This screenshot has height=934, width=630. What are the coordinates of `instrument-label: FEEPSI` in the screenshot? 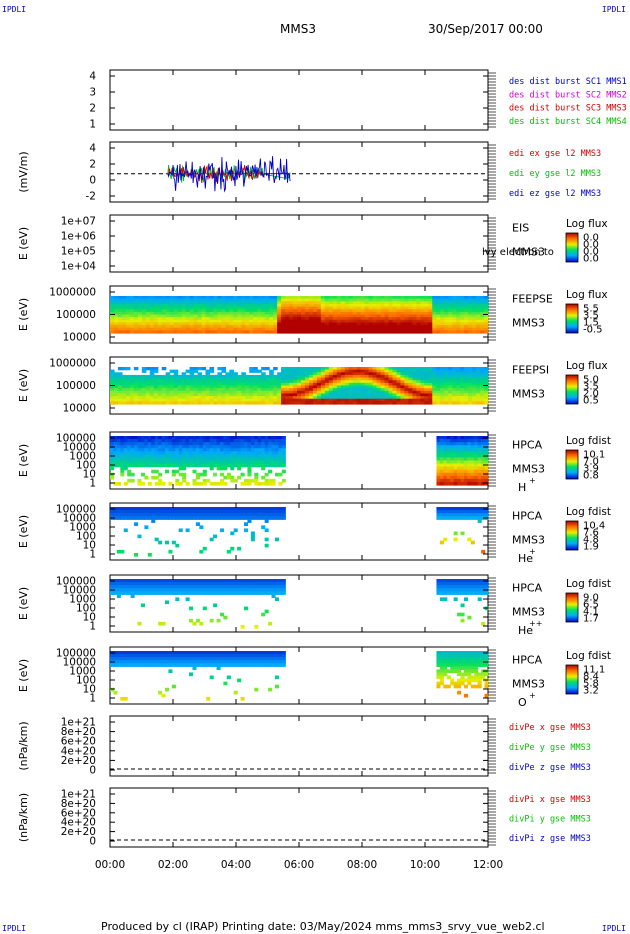 It's located at (530, 370).